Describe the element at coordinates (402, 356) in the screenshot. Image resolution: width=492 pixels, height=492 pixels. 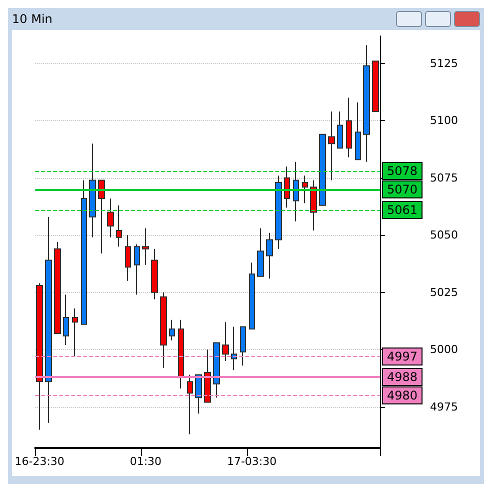
I see `ref-line-label: 4997` at that location.